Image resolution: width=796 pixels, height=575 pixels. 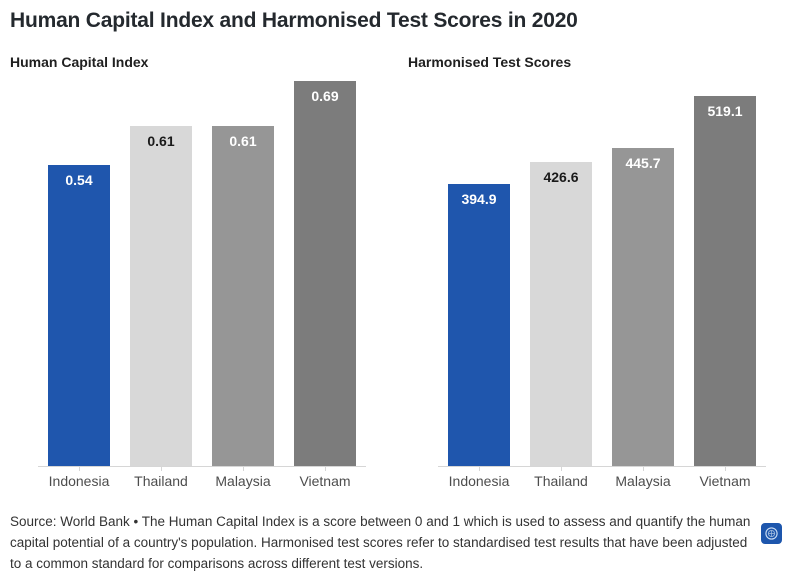 I want to click on bar-value-label-indonesia: 0.54, so click(x=79, y=180).